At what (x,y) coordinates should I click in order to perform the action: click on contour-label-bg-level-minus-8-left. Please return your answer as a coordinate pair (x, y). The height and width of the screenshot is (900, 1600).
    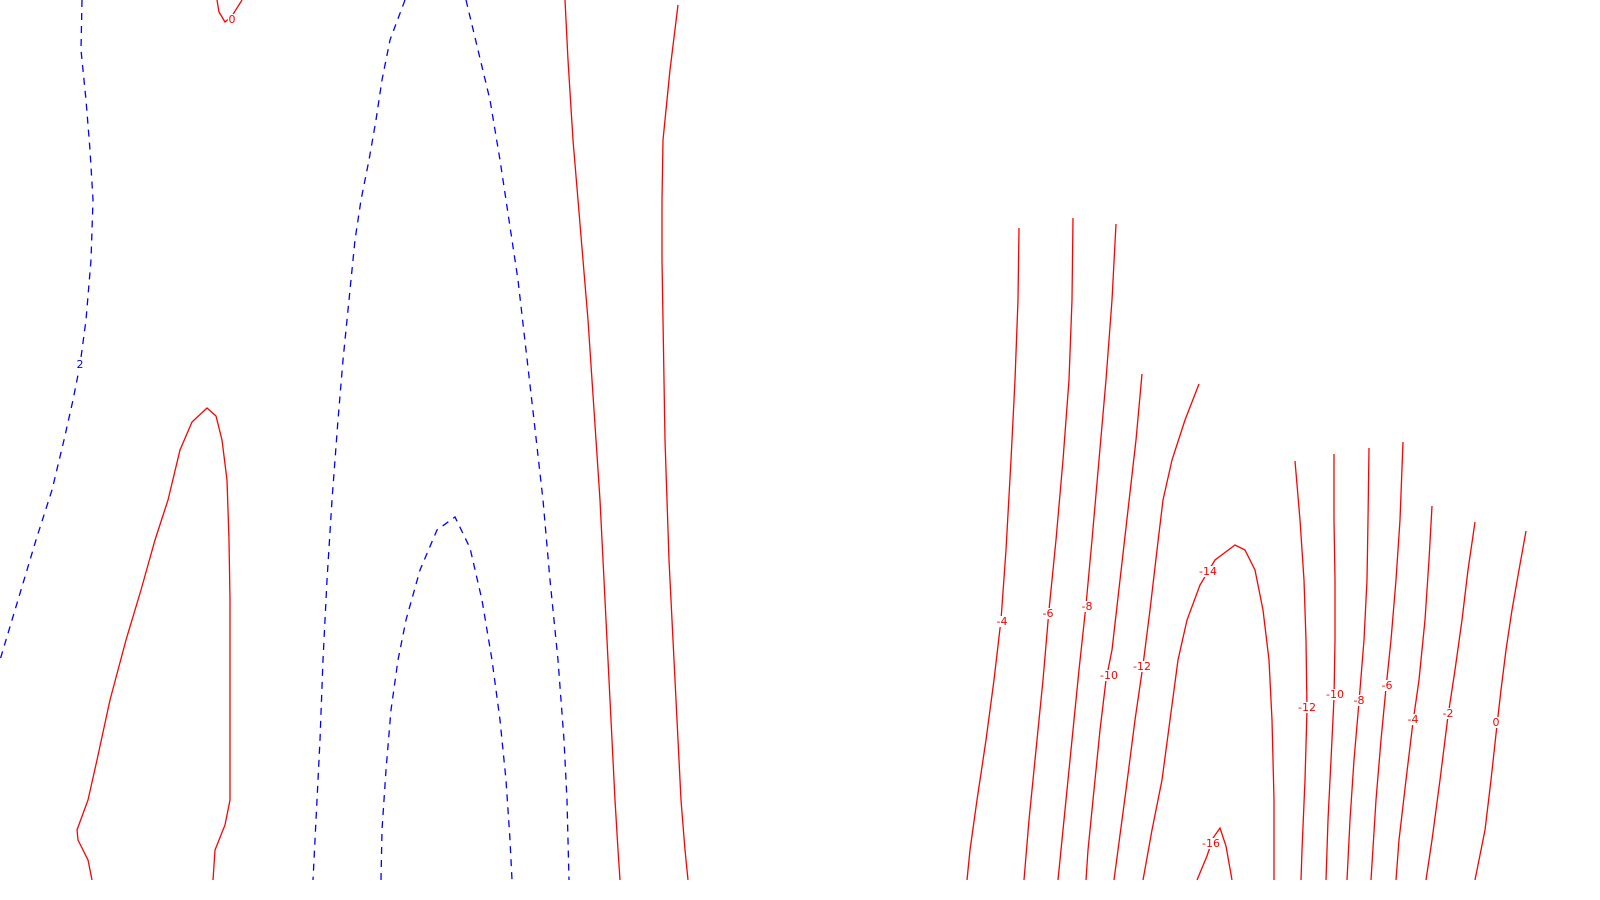
    Looking at the image, I should click on (1087, 606).